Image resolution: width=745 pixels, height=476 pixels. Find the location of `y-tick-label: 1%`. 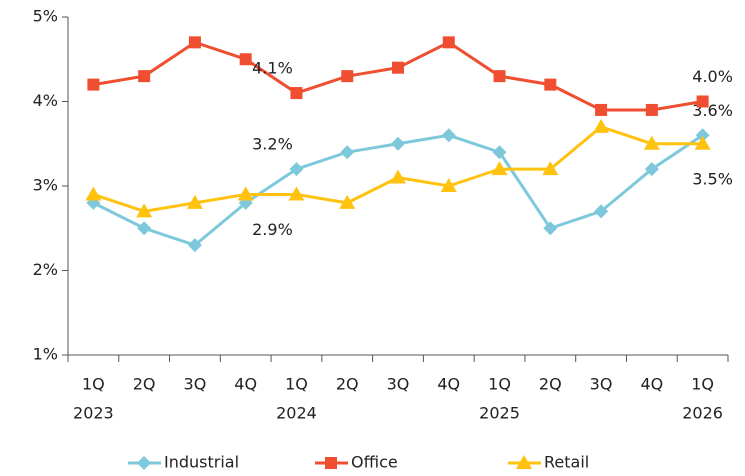

y-tick-label: 1% is located at coordinates (45, 354).